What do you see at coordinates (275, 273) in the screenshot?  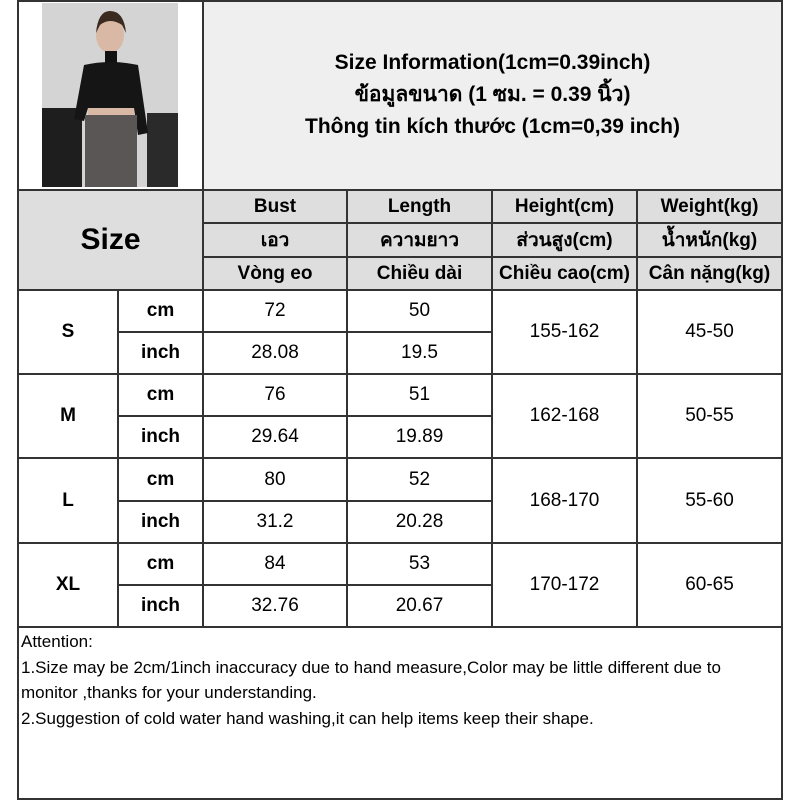 I see `column-header-vi: Vòng eo` at bounding box center [275, 273].